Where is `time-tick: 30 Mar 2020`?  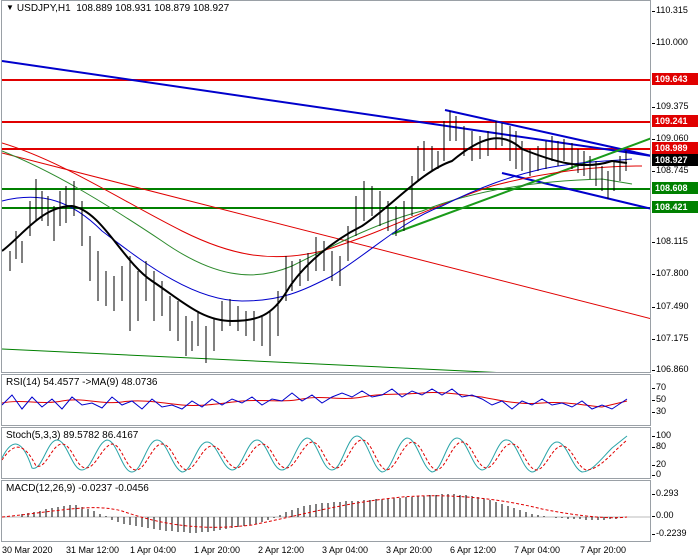 time-tick: 30 Mar 2020 is located at coordinates (27, 550).